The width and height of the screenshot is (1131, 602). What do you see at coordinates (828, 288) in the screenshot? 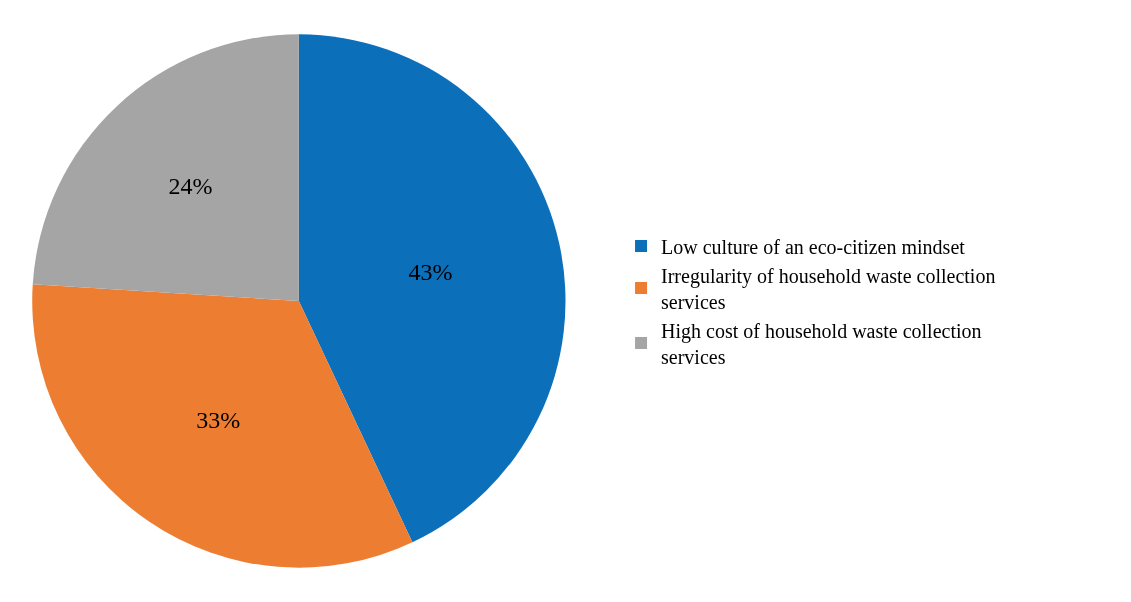
I see `legend-label: Irregularity of household waste collection services` at bounding box center [828, 288].